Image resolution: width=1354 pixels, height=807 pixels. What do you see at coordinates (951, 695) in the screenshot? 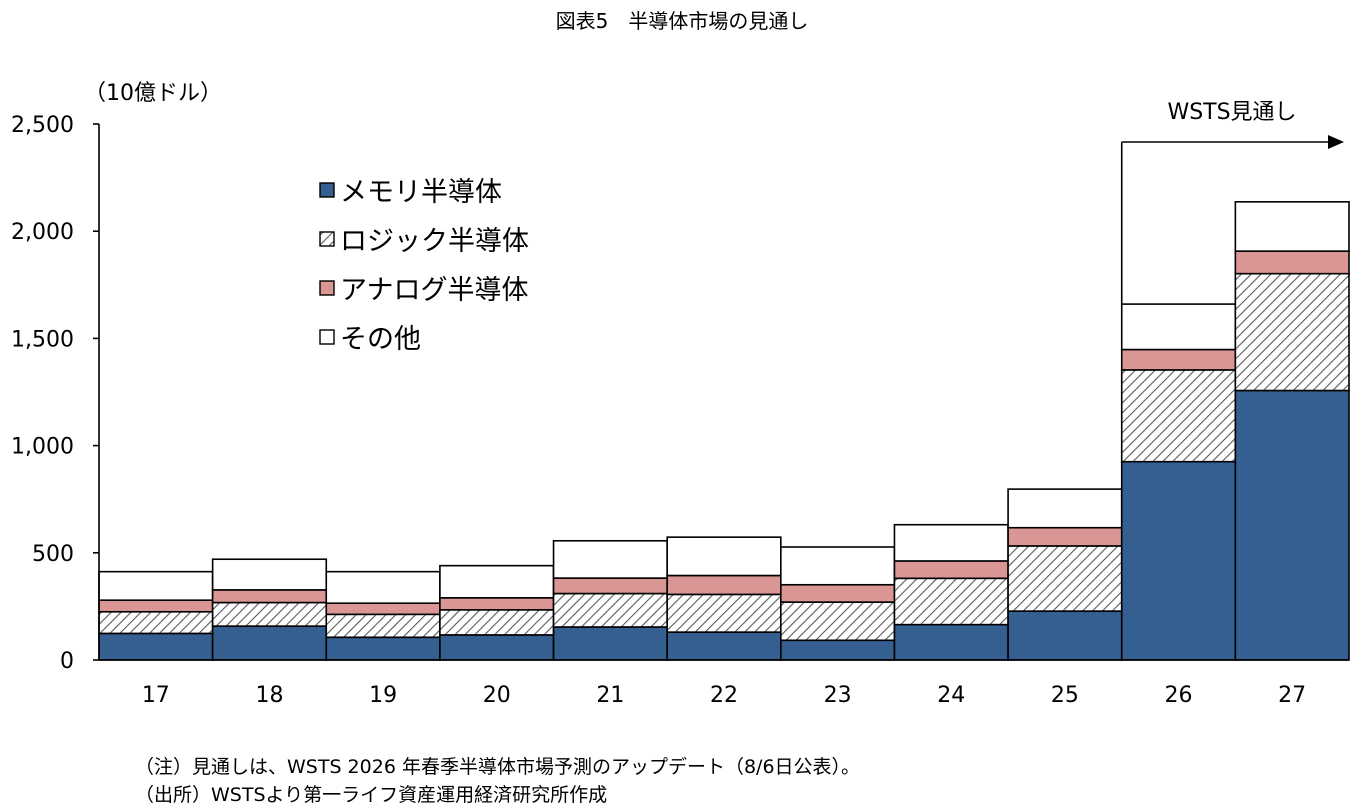
I see `x-tick-label-24: 24` at bounding box center [951, 695].